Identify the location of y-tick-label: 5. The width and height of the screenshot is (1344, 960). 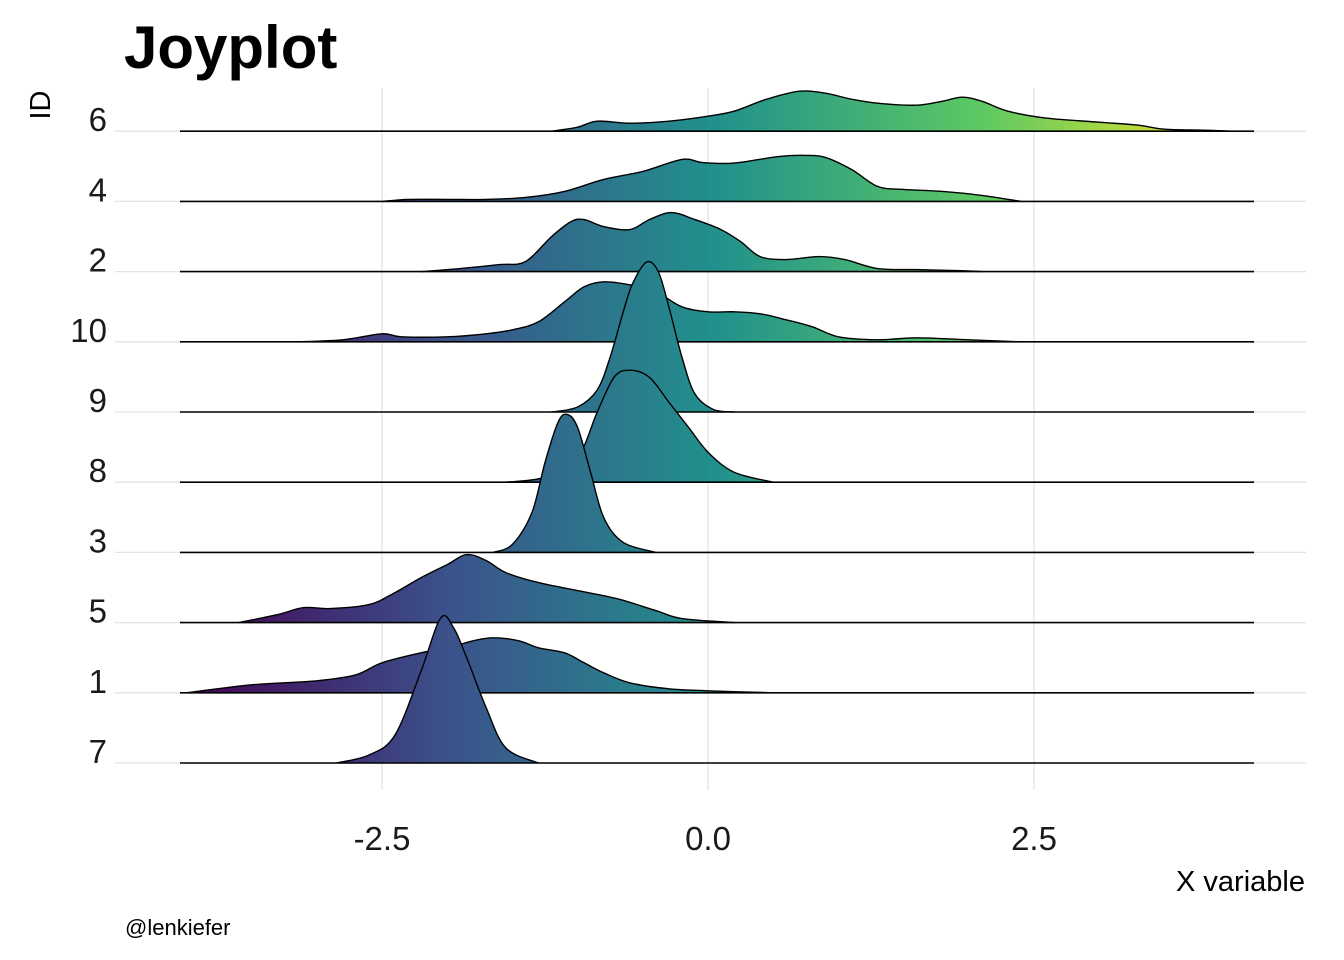
(98, 611).